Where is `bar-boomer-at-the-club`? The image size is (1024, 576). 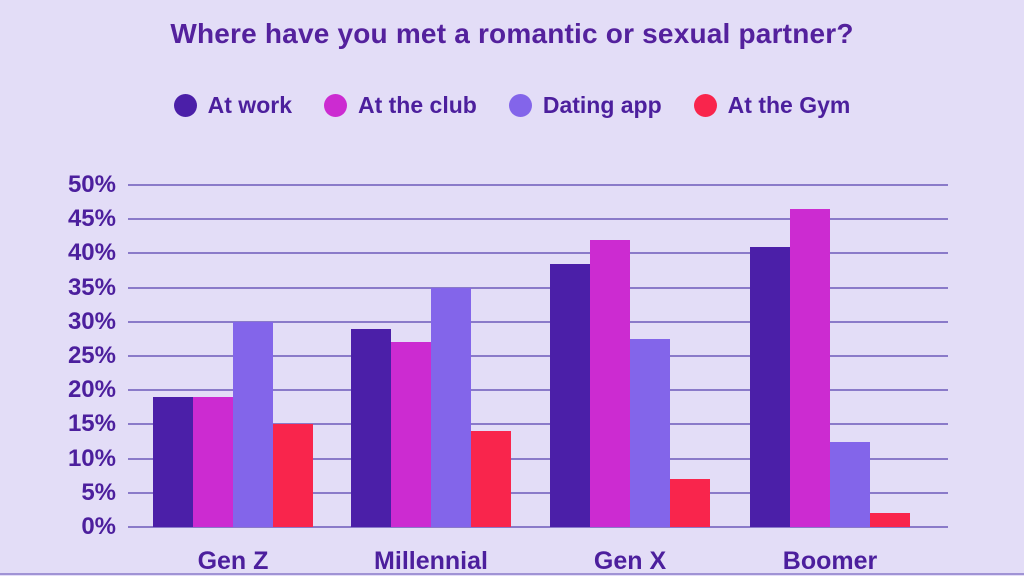
bar-boomer-at-the-club is located at coordinates (810, 367).